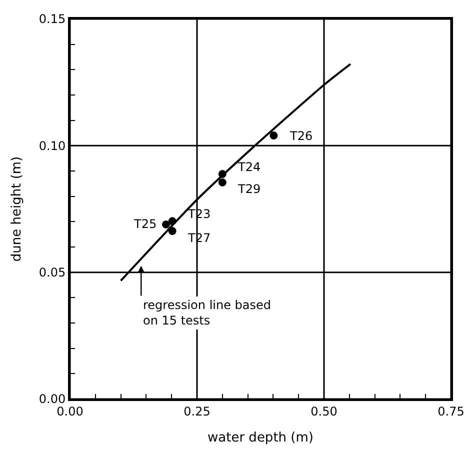 This screenshot has height=455, width=476. What do you see at coordinates (324, 411) in the screenshot?
I see `x-tick-label: 0.50` at bounding box center [324, 411].